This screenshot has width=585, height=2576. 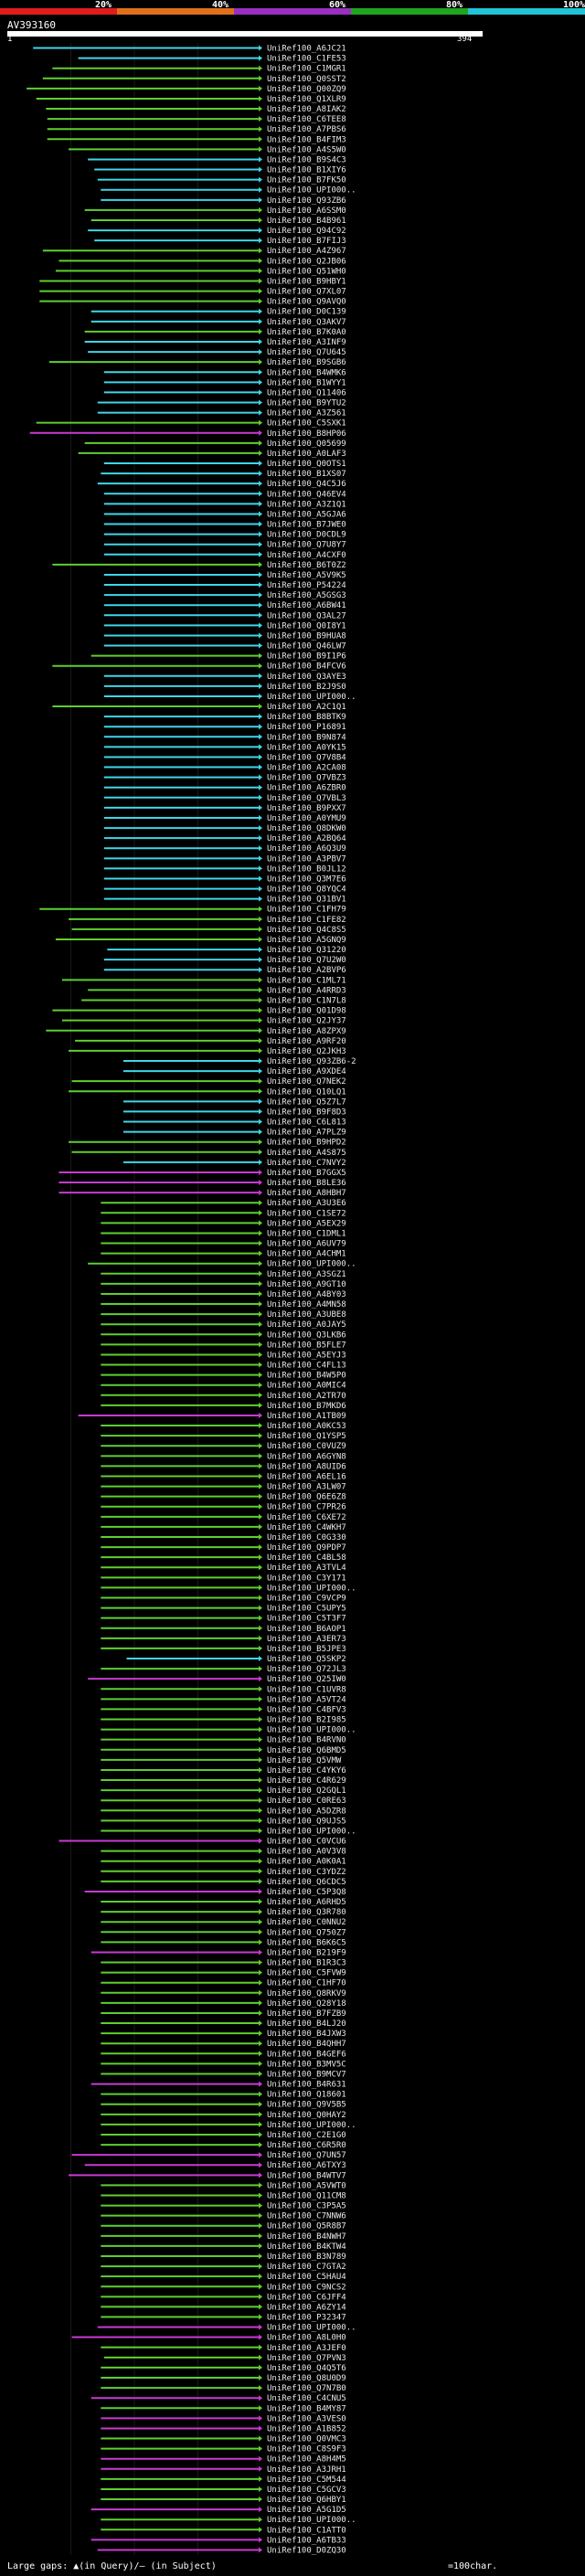 I want to click on hit-label: UniRef100_A0MIC4, so click(x=307, y=1386).